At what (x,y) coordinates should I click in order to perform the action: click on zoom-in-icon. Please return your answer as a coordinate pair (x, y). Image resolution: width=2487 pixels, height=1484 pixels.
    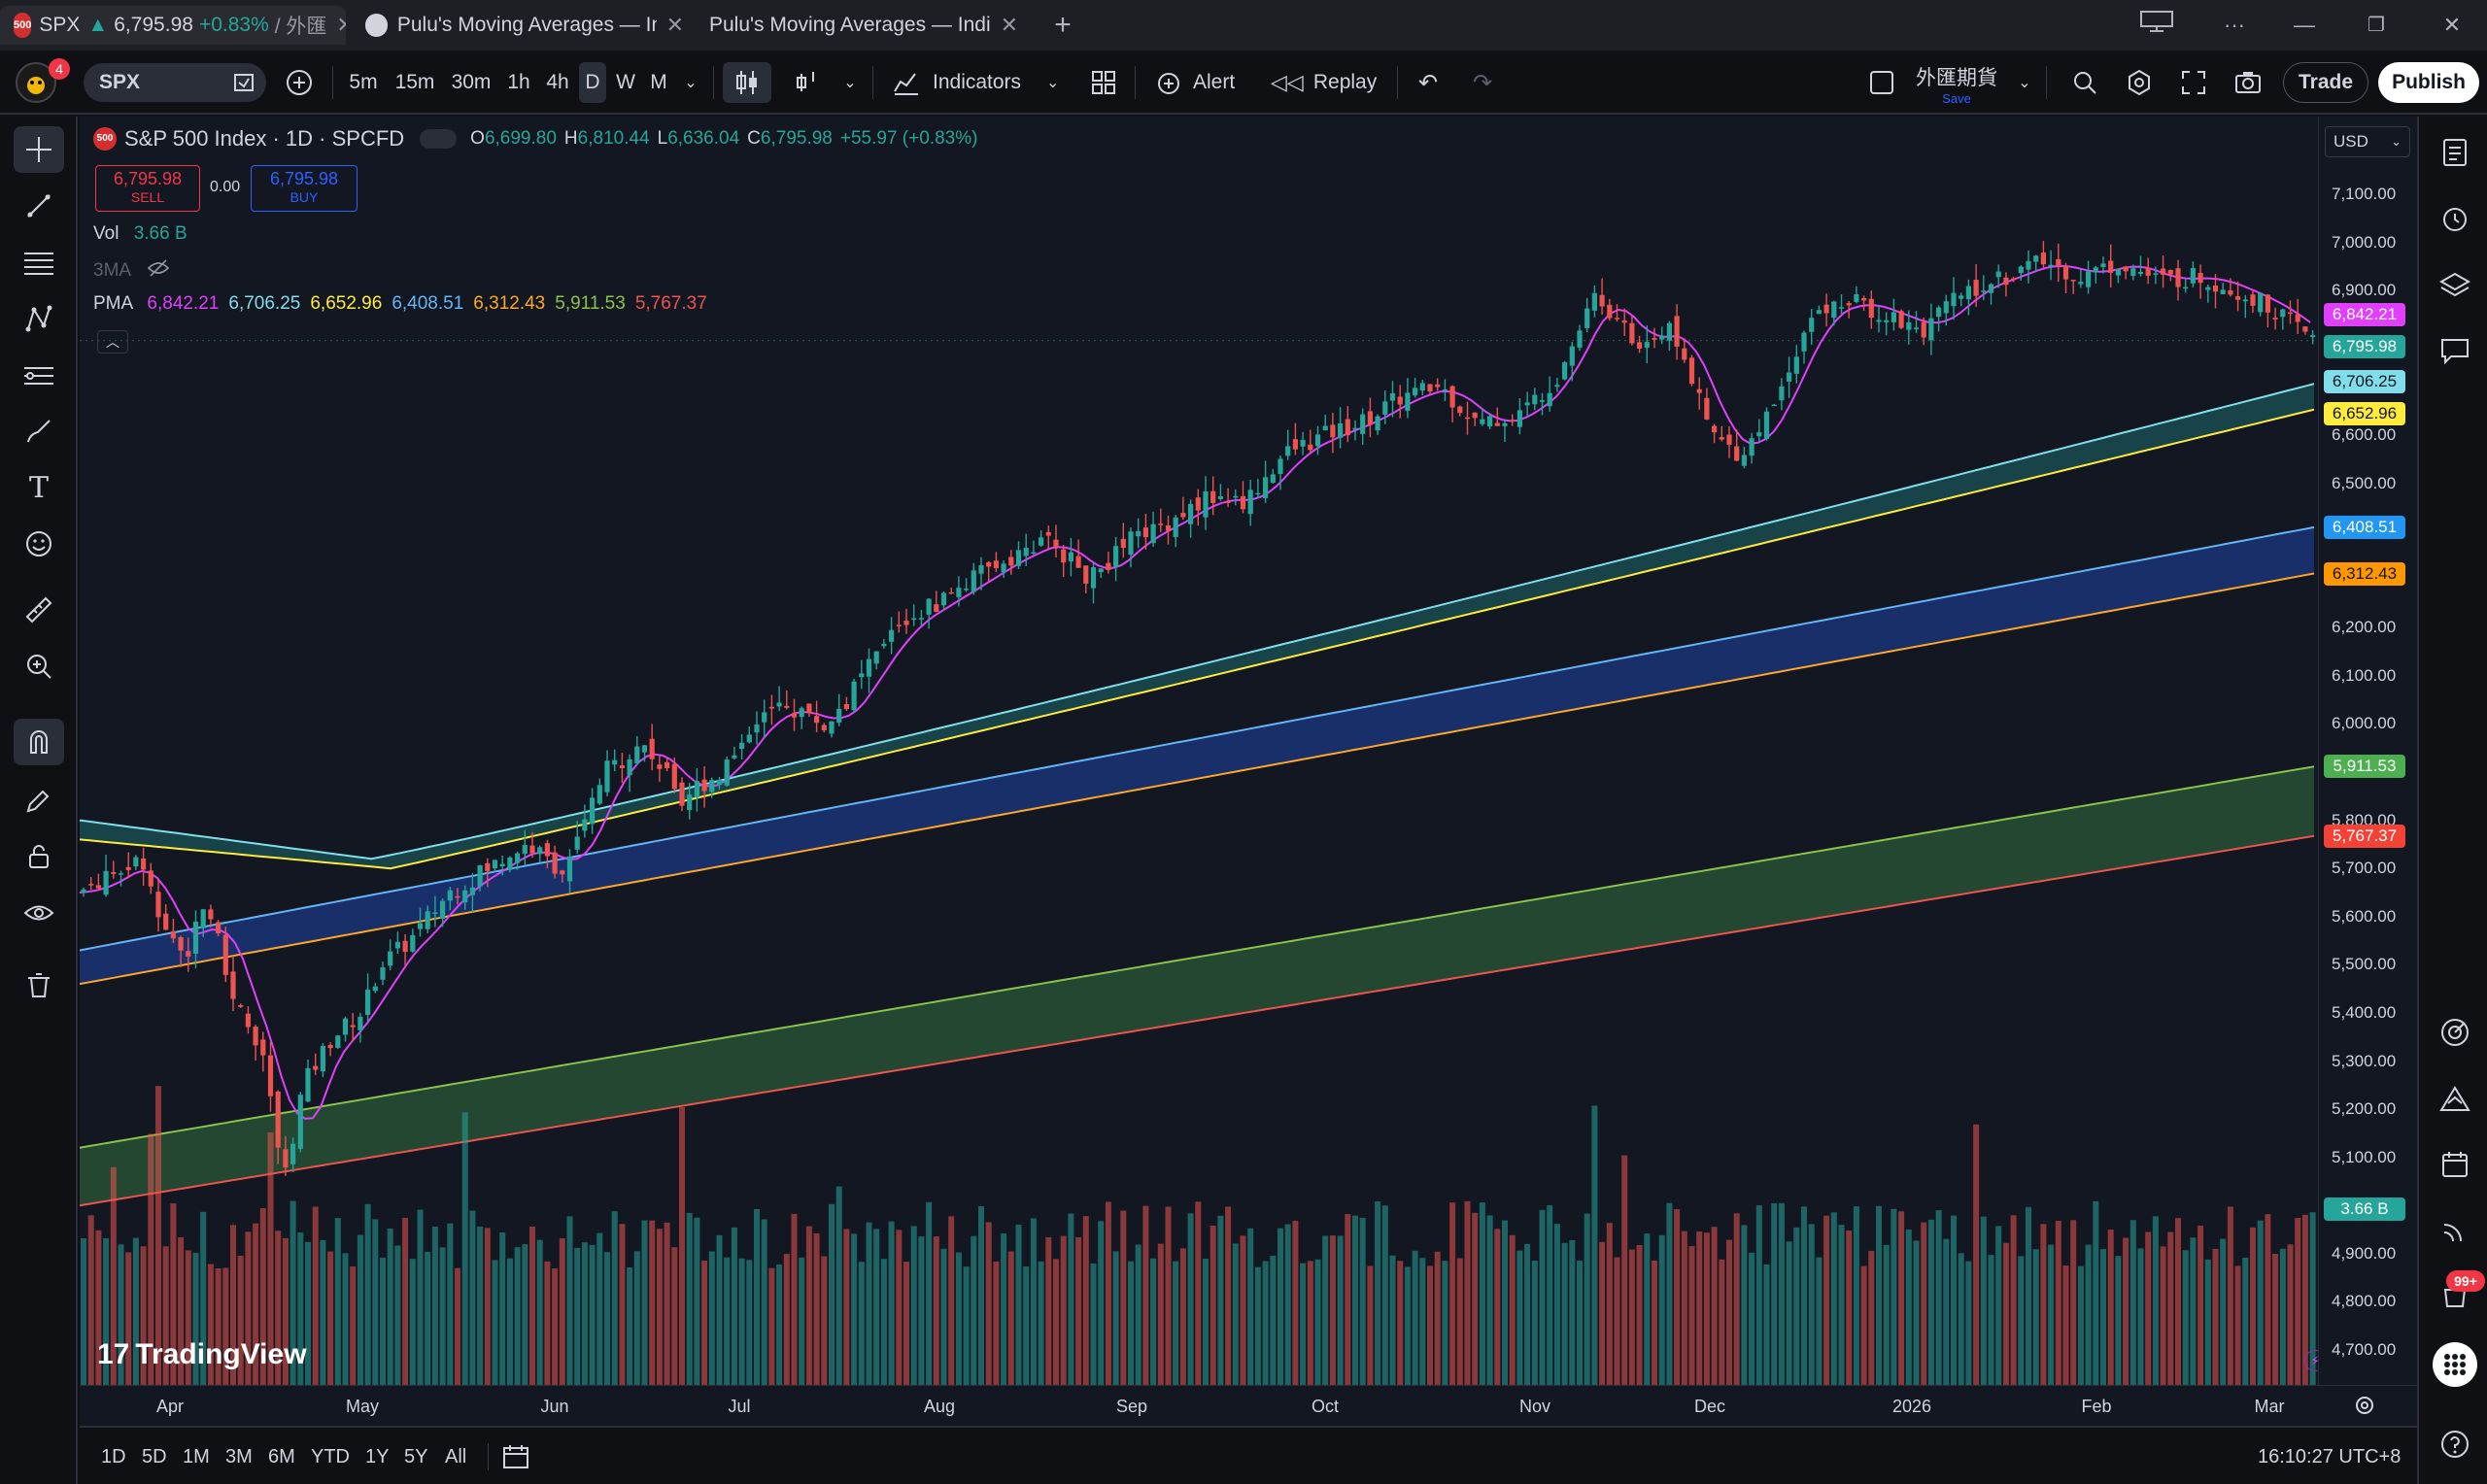
    Looking at the image, I should click on (39, 667).